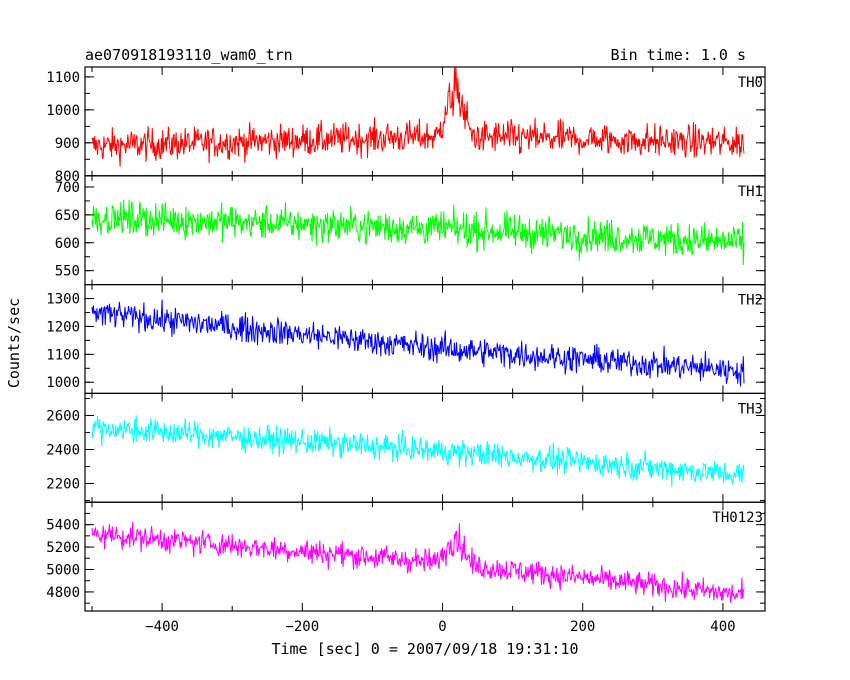 Image resolution: width=850 pixels, height=680 pixels. Describe the element at coordinates (750, 83) in the screenshot. I see `panel-label-th0: TH0` at that location.